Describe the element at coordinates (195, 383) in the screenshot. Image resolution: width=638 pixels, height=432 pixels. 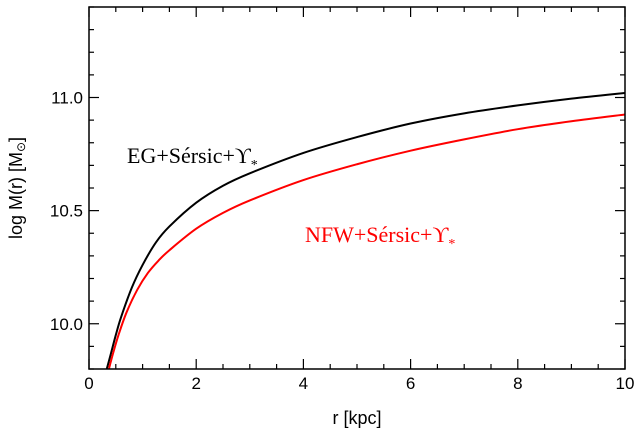
I see `x-tick-label: 2` at that location.